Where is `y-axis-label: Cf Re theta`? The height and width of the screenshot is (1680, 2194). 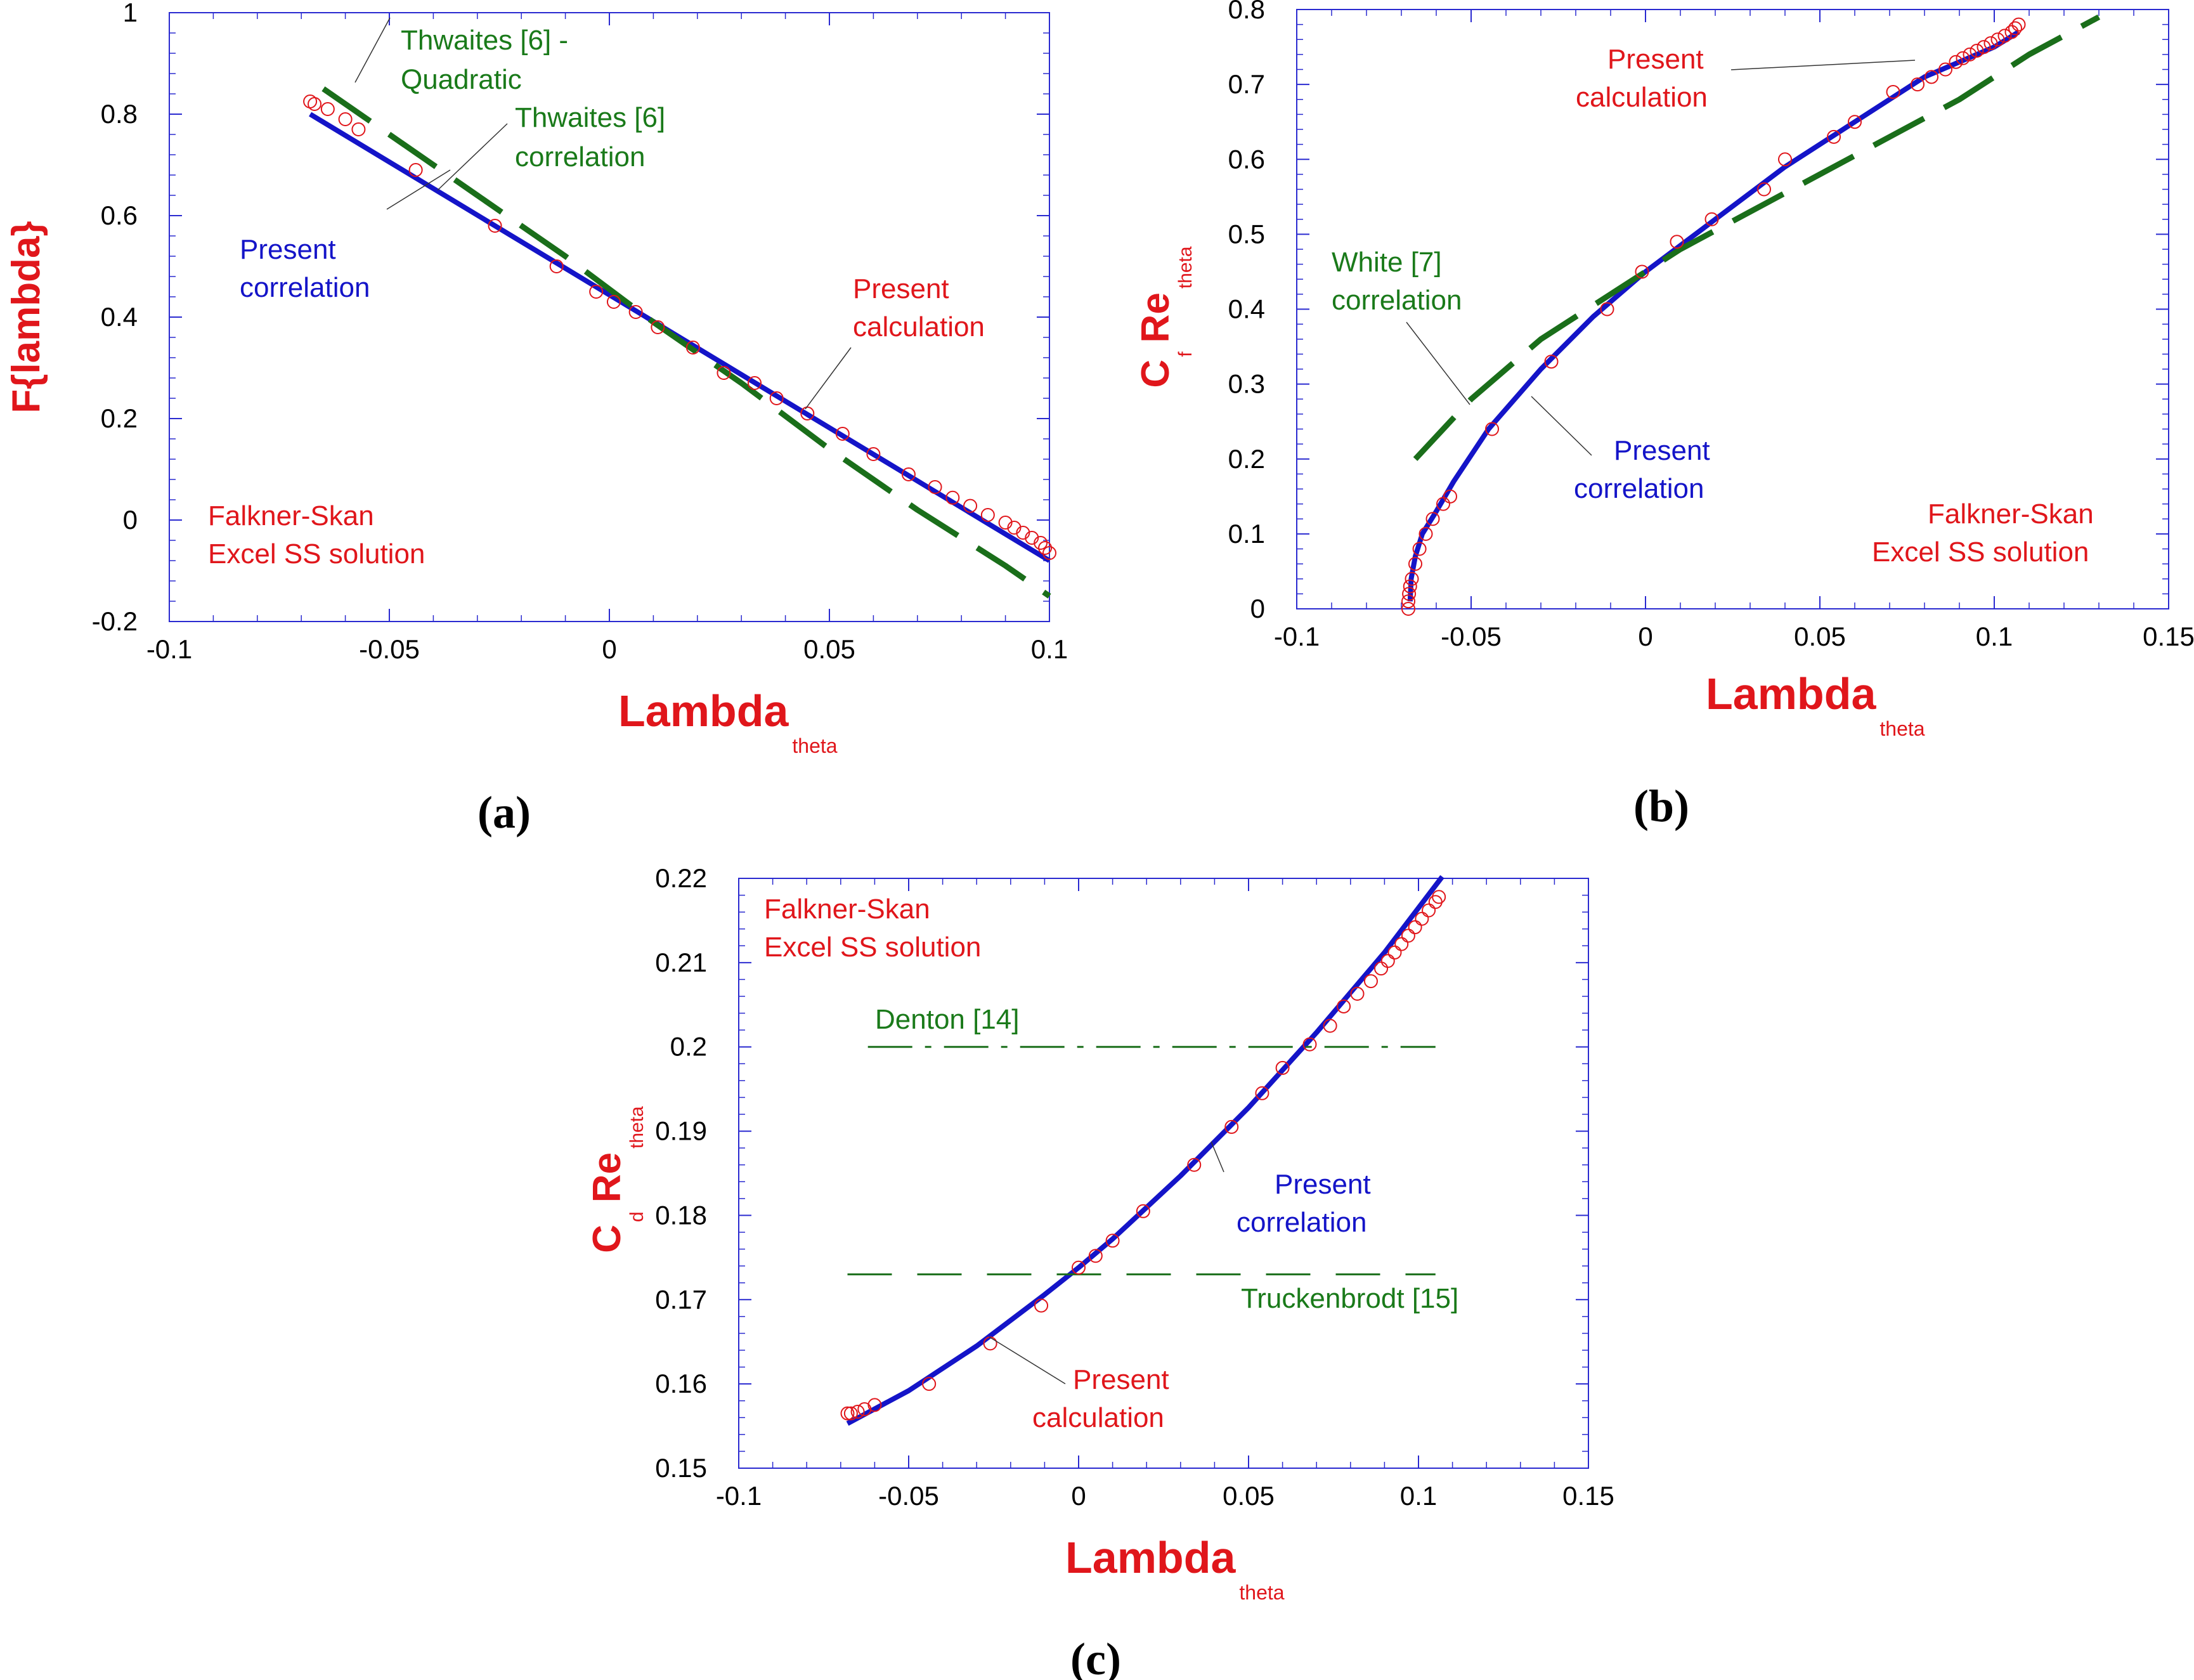
y-axis-label: Cf Re theta is located at coordinates (1165, 316).